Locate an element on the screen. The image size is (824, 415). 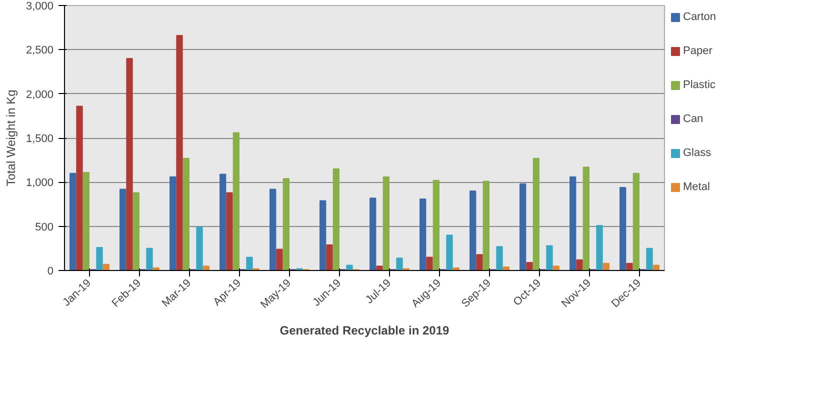
y-axis-title: Total Weight in Kg is located at coordinates (11, 138).